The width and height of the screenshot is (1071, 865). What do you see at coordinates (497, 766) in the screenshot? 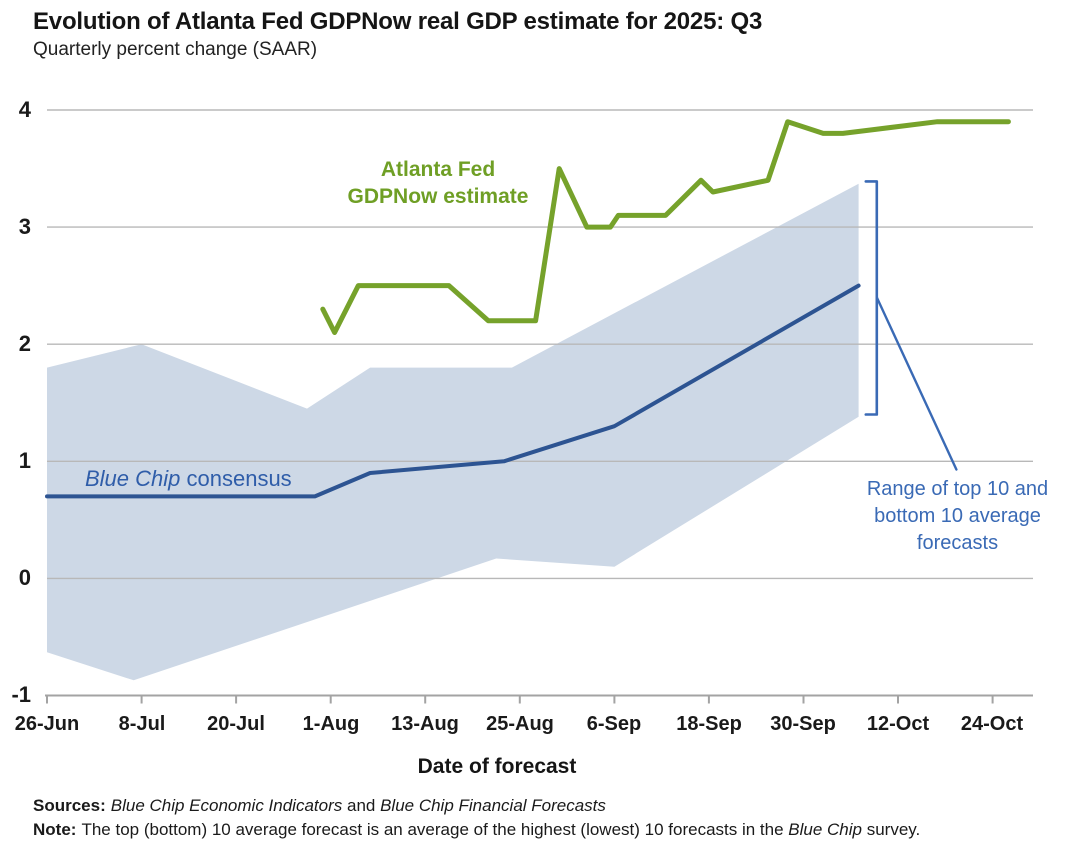
I see `x-axis-title: Date of forecast` at bounding box center [497, 766].